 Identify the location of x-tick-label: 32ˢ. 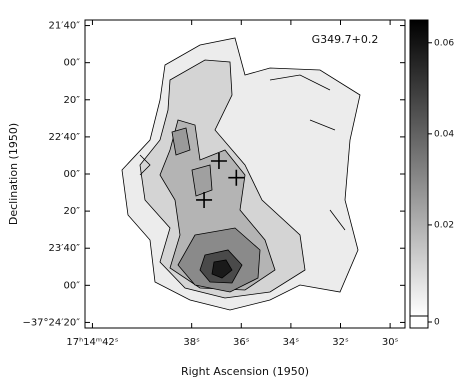
(340, 342).